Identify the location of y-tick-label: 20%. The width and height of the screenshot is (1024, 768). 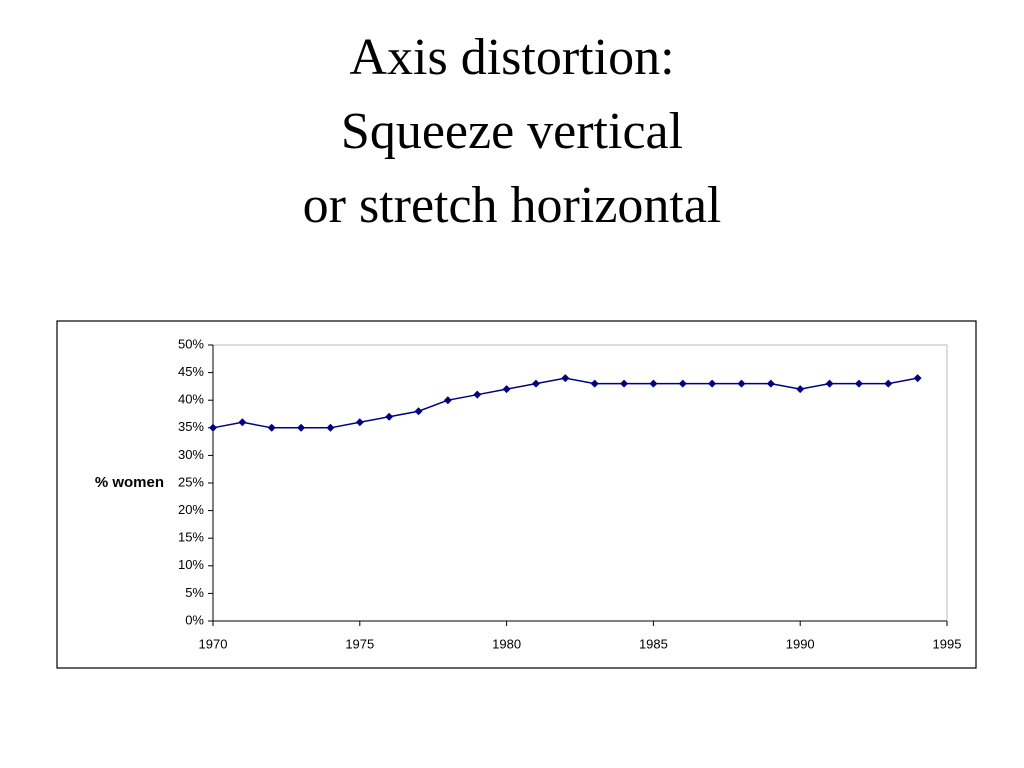
(191, 509).